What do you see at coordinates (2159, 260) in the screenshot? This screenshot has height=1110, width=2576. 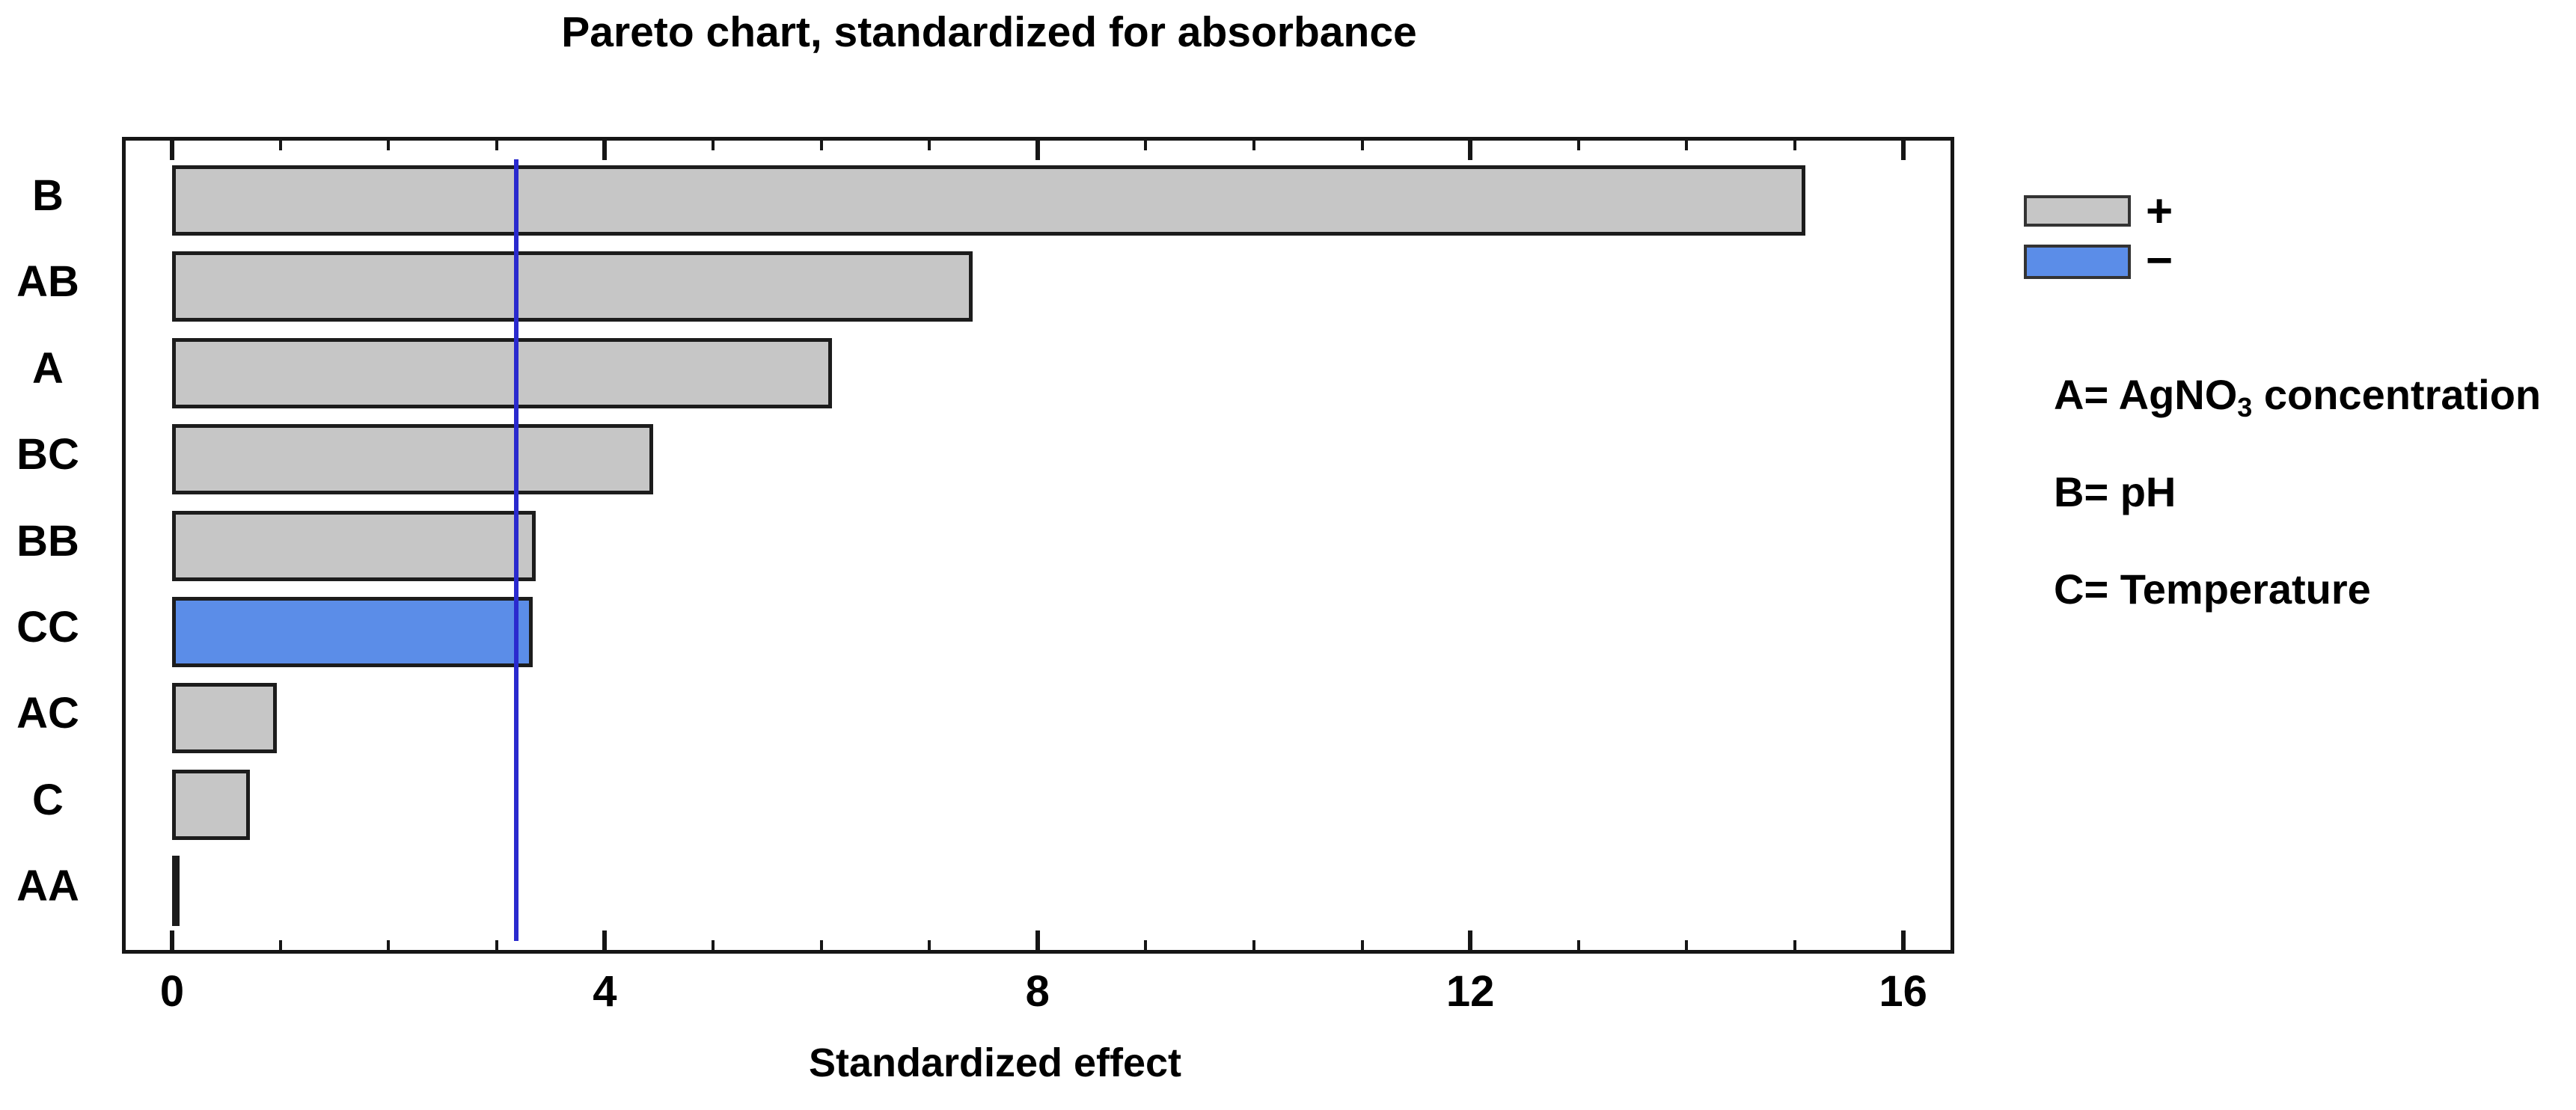 I see `legend-negative-label: −` at bounding box center [2159, 260].